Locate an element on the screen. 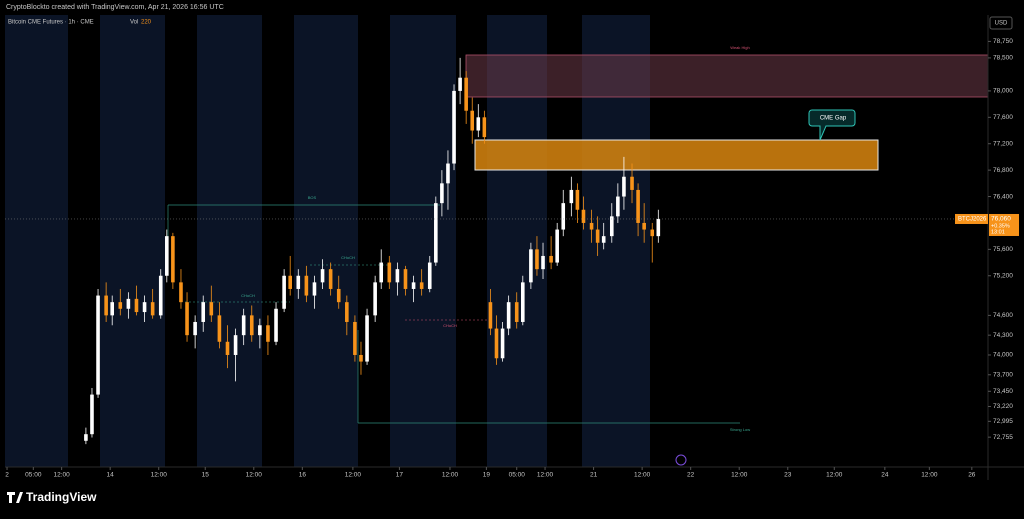 The image size is (1024, 519). x-tick-label: 2 is located at coordinates (7, 475).